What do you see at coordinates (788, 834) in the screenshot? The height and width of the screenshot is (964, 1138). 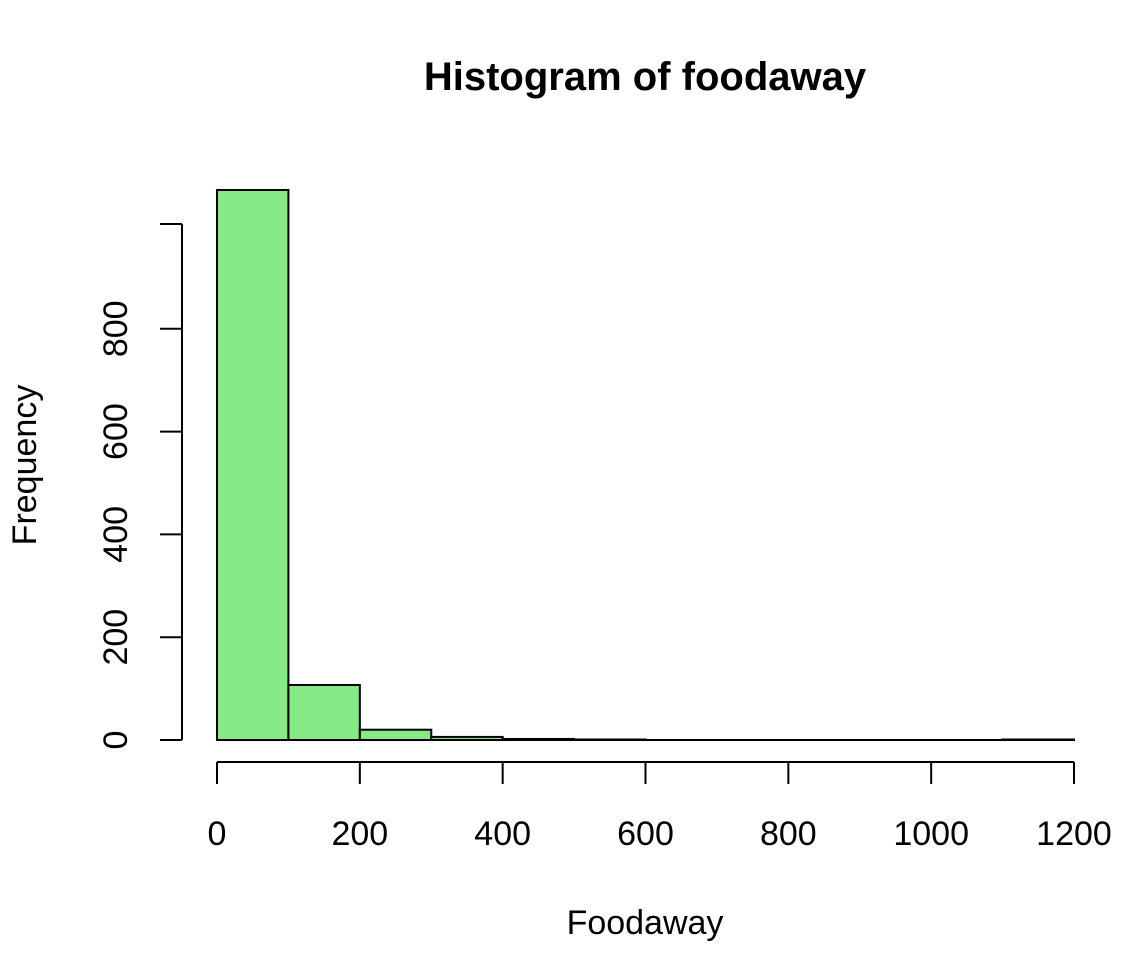 I see `x-tick-label: 800` at bounding box center [788, 834].